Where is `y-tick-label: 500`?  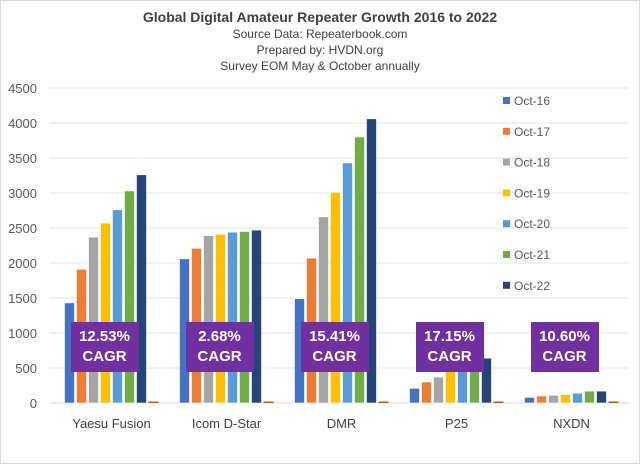
y-tick-label: 500 is located at coordinates (26, 368).